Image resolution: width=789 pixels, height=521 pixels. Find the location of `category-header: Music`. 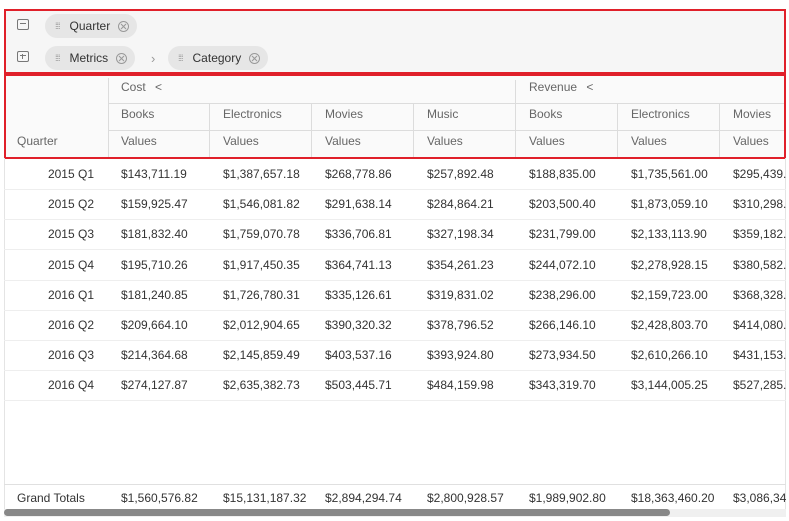

category-header: Music is located at coordinates (443, 114).